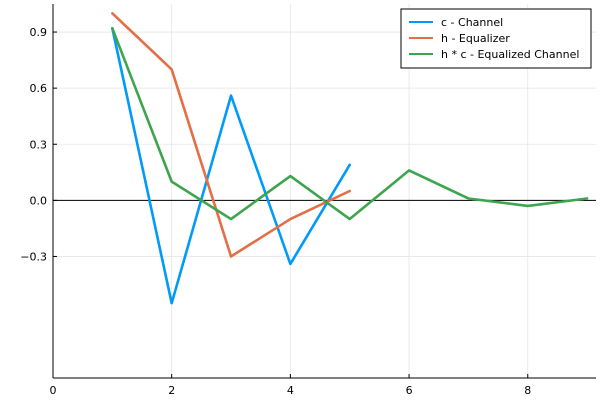 This screenshot has height=400, width=600. I want to click on legend-label: h - Equalizer, so click(475, 38).